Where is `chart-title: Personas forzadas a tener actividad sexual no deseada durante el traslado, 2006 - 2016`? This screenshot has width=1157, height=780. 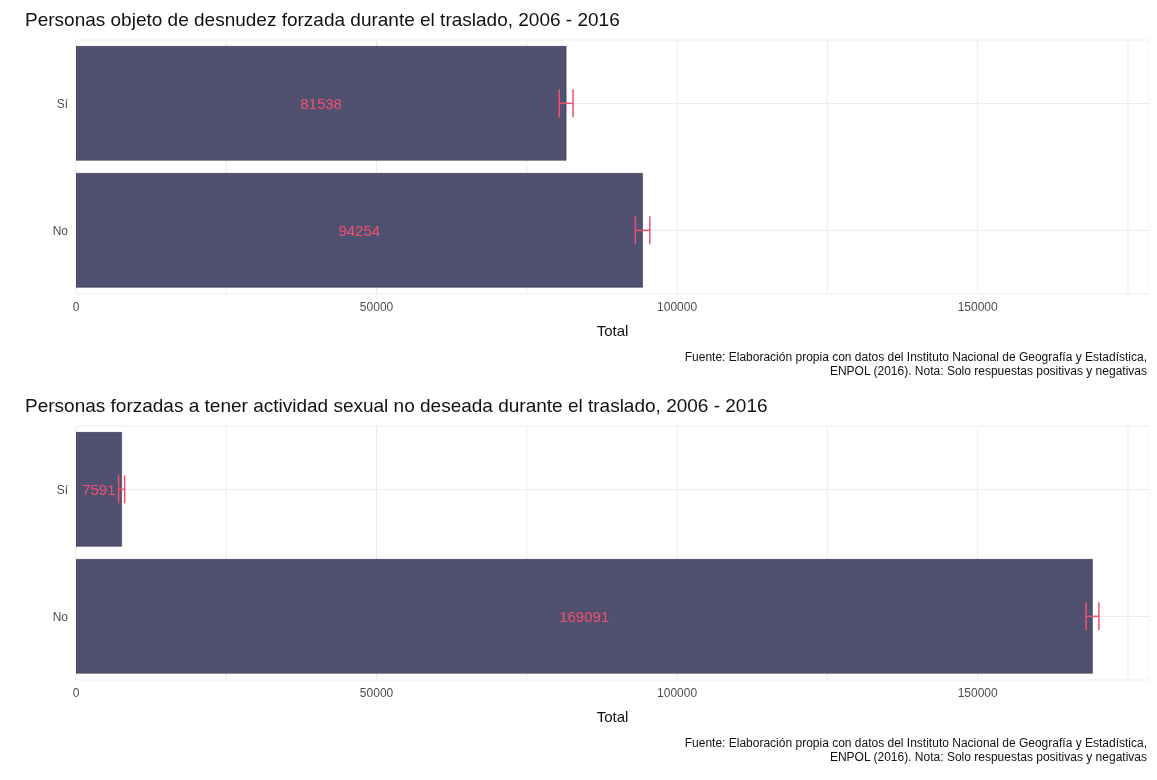
chart-title: Personas forzadas a tener actividad sexual no deseada durante el traslado, 2006 - 2016 is located at coordinates (396, 406).